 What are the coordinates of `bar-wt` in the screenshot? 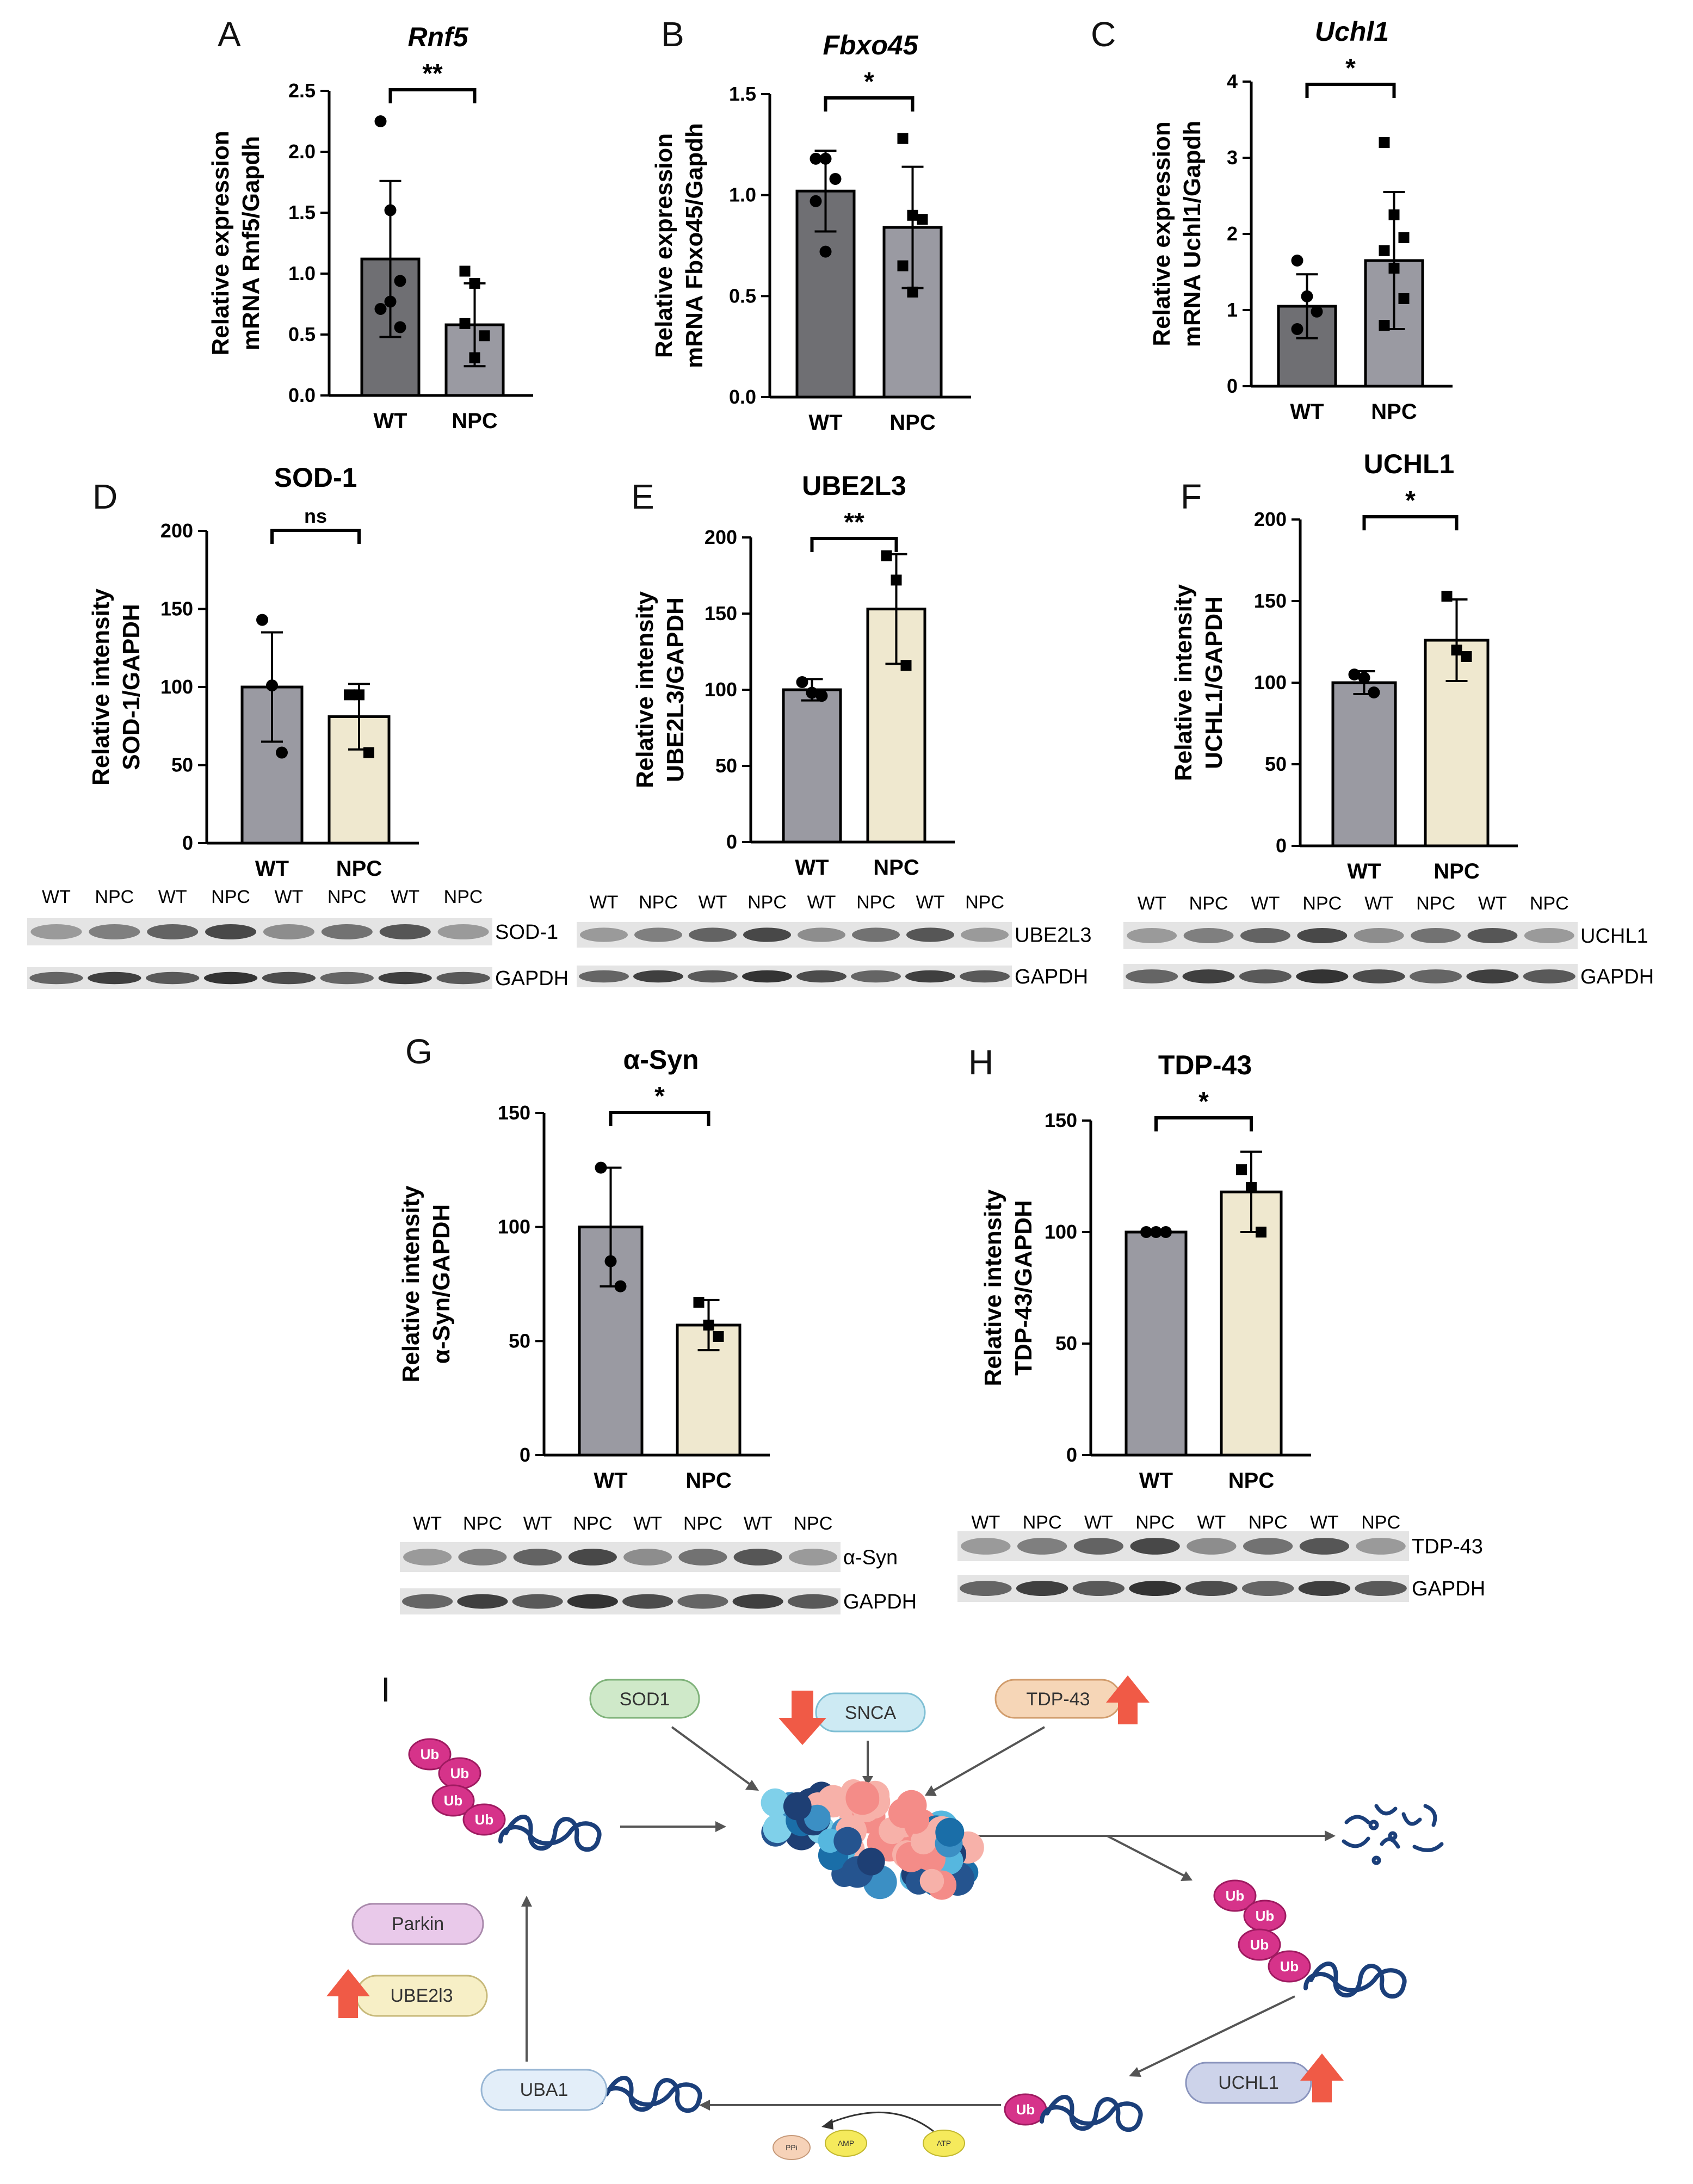 It's located at (1307, 346).